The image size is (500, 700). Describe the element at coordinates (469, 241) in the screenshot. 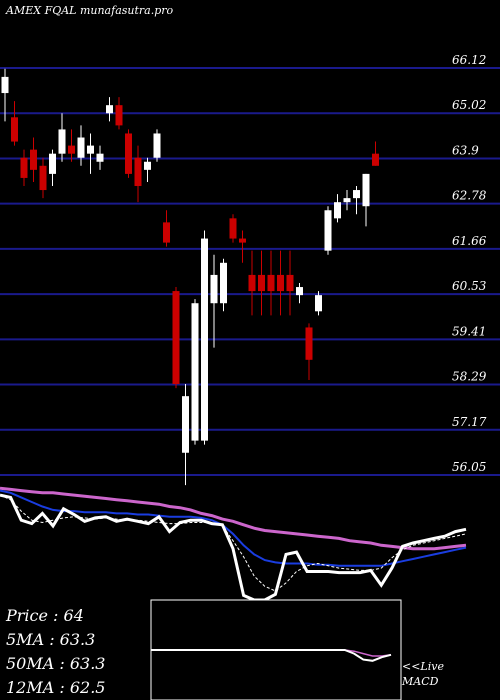

I see `y-tick-label: 61.66` at that location.